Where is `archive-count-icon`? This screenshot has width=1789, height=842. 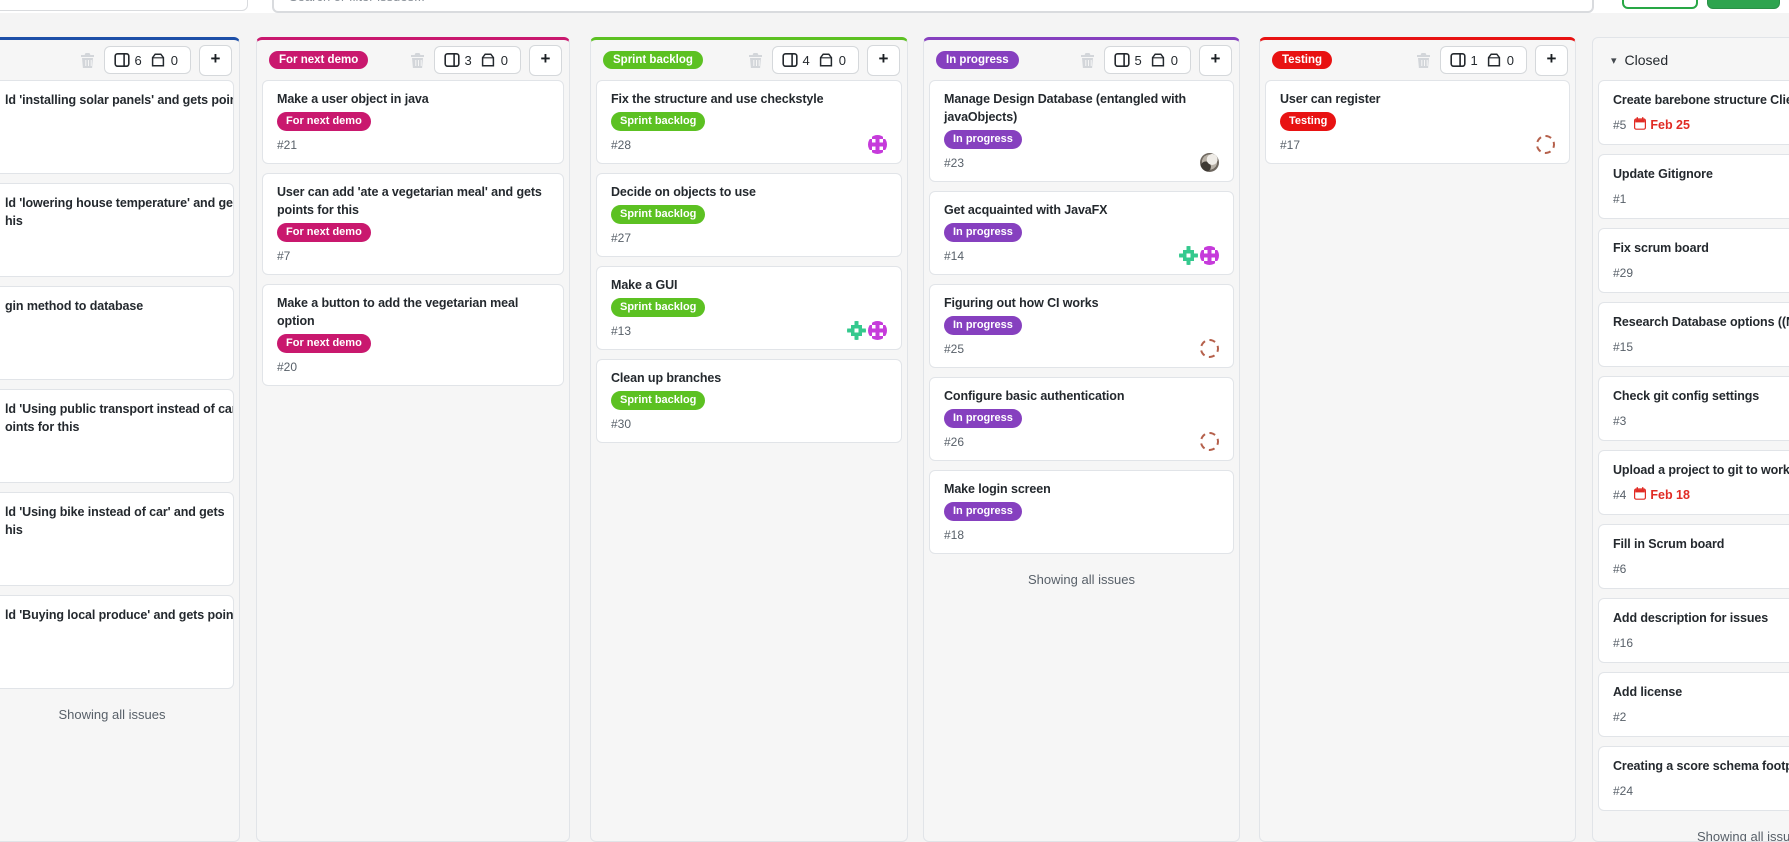
archive-count-icon is located at coordinates (488, 60).